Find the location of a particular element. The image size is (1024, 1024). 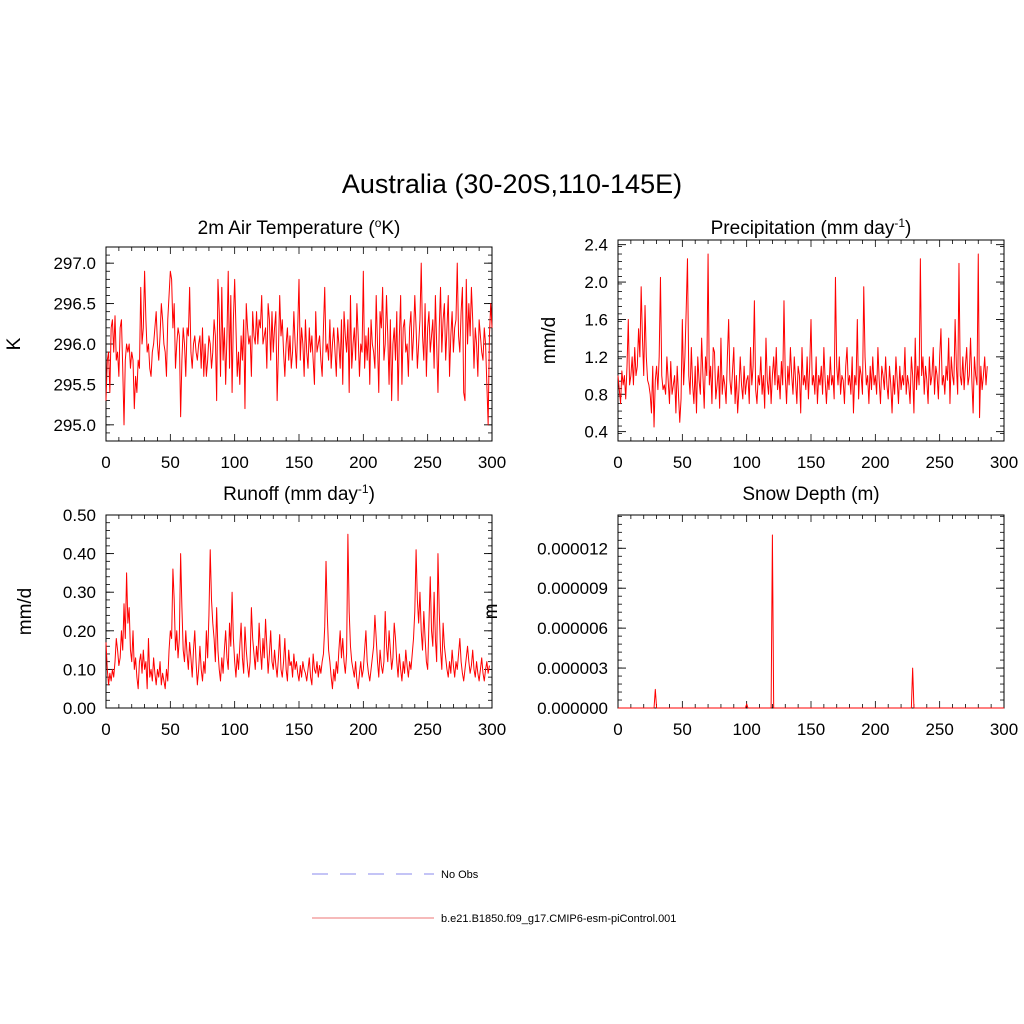

panel-title: Snow Depth (m) is located at coordinates (810, 494).